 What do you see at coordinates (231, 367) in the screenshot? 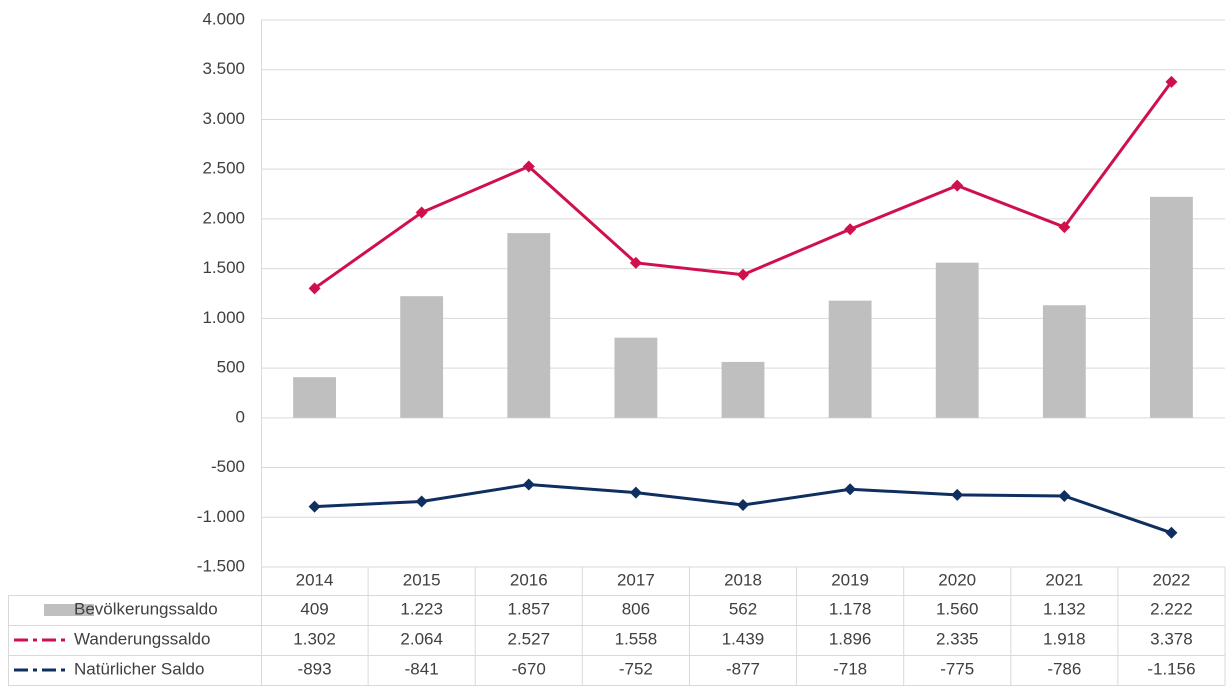
I see `y-tick-label: 500` at bounding box center [231, 367].